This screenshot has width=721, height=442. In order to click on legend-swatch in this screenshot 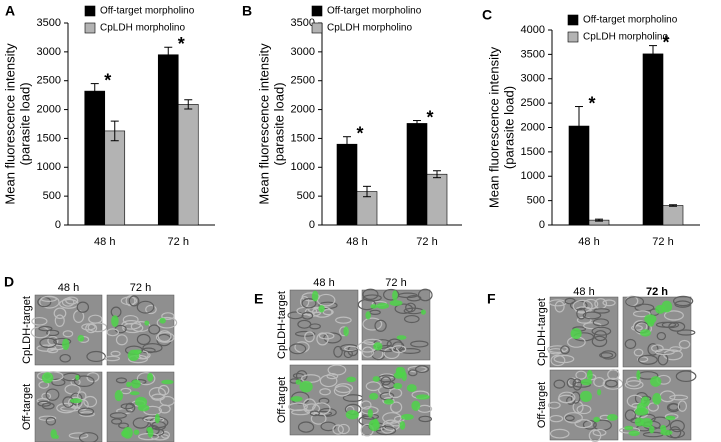, I will do `click(90, 11)`.